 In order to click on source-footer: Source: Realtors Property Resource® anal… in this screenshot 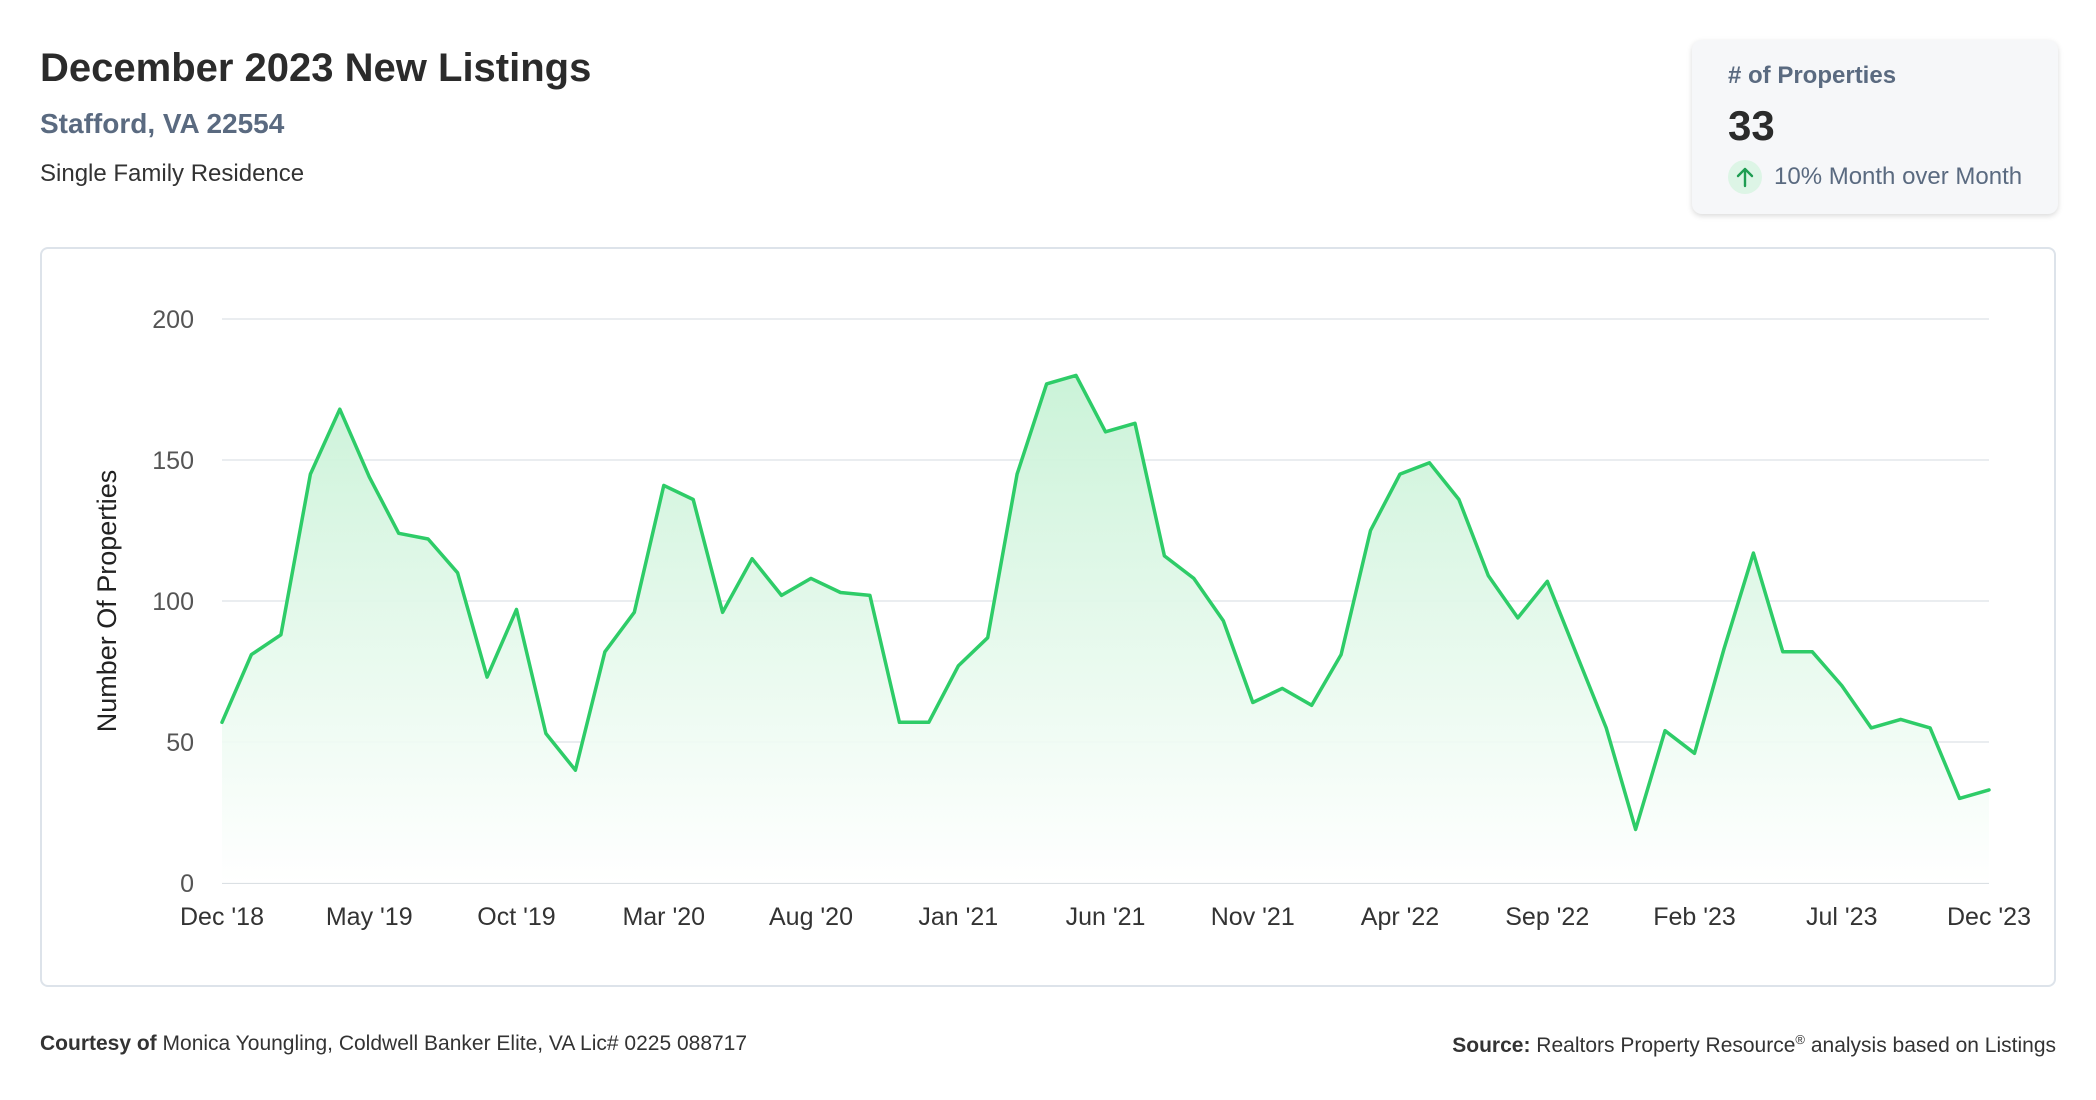, I will do `click(1754, 1045)`.